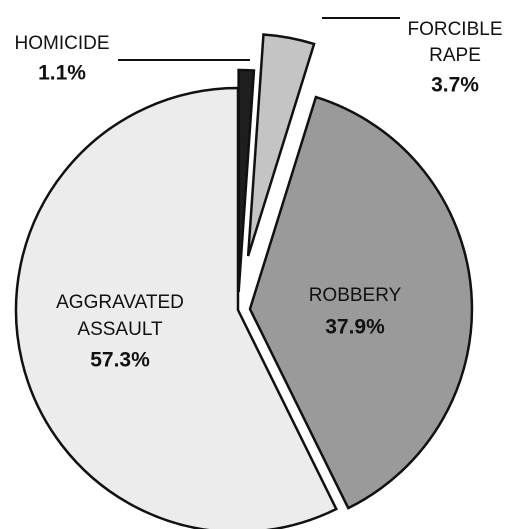 This screenshot has height=529, width=518. Describe the element at coordinates (62, 73) in the screenshot. I see `slice-value-label: 1.1%` at that location.